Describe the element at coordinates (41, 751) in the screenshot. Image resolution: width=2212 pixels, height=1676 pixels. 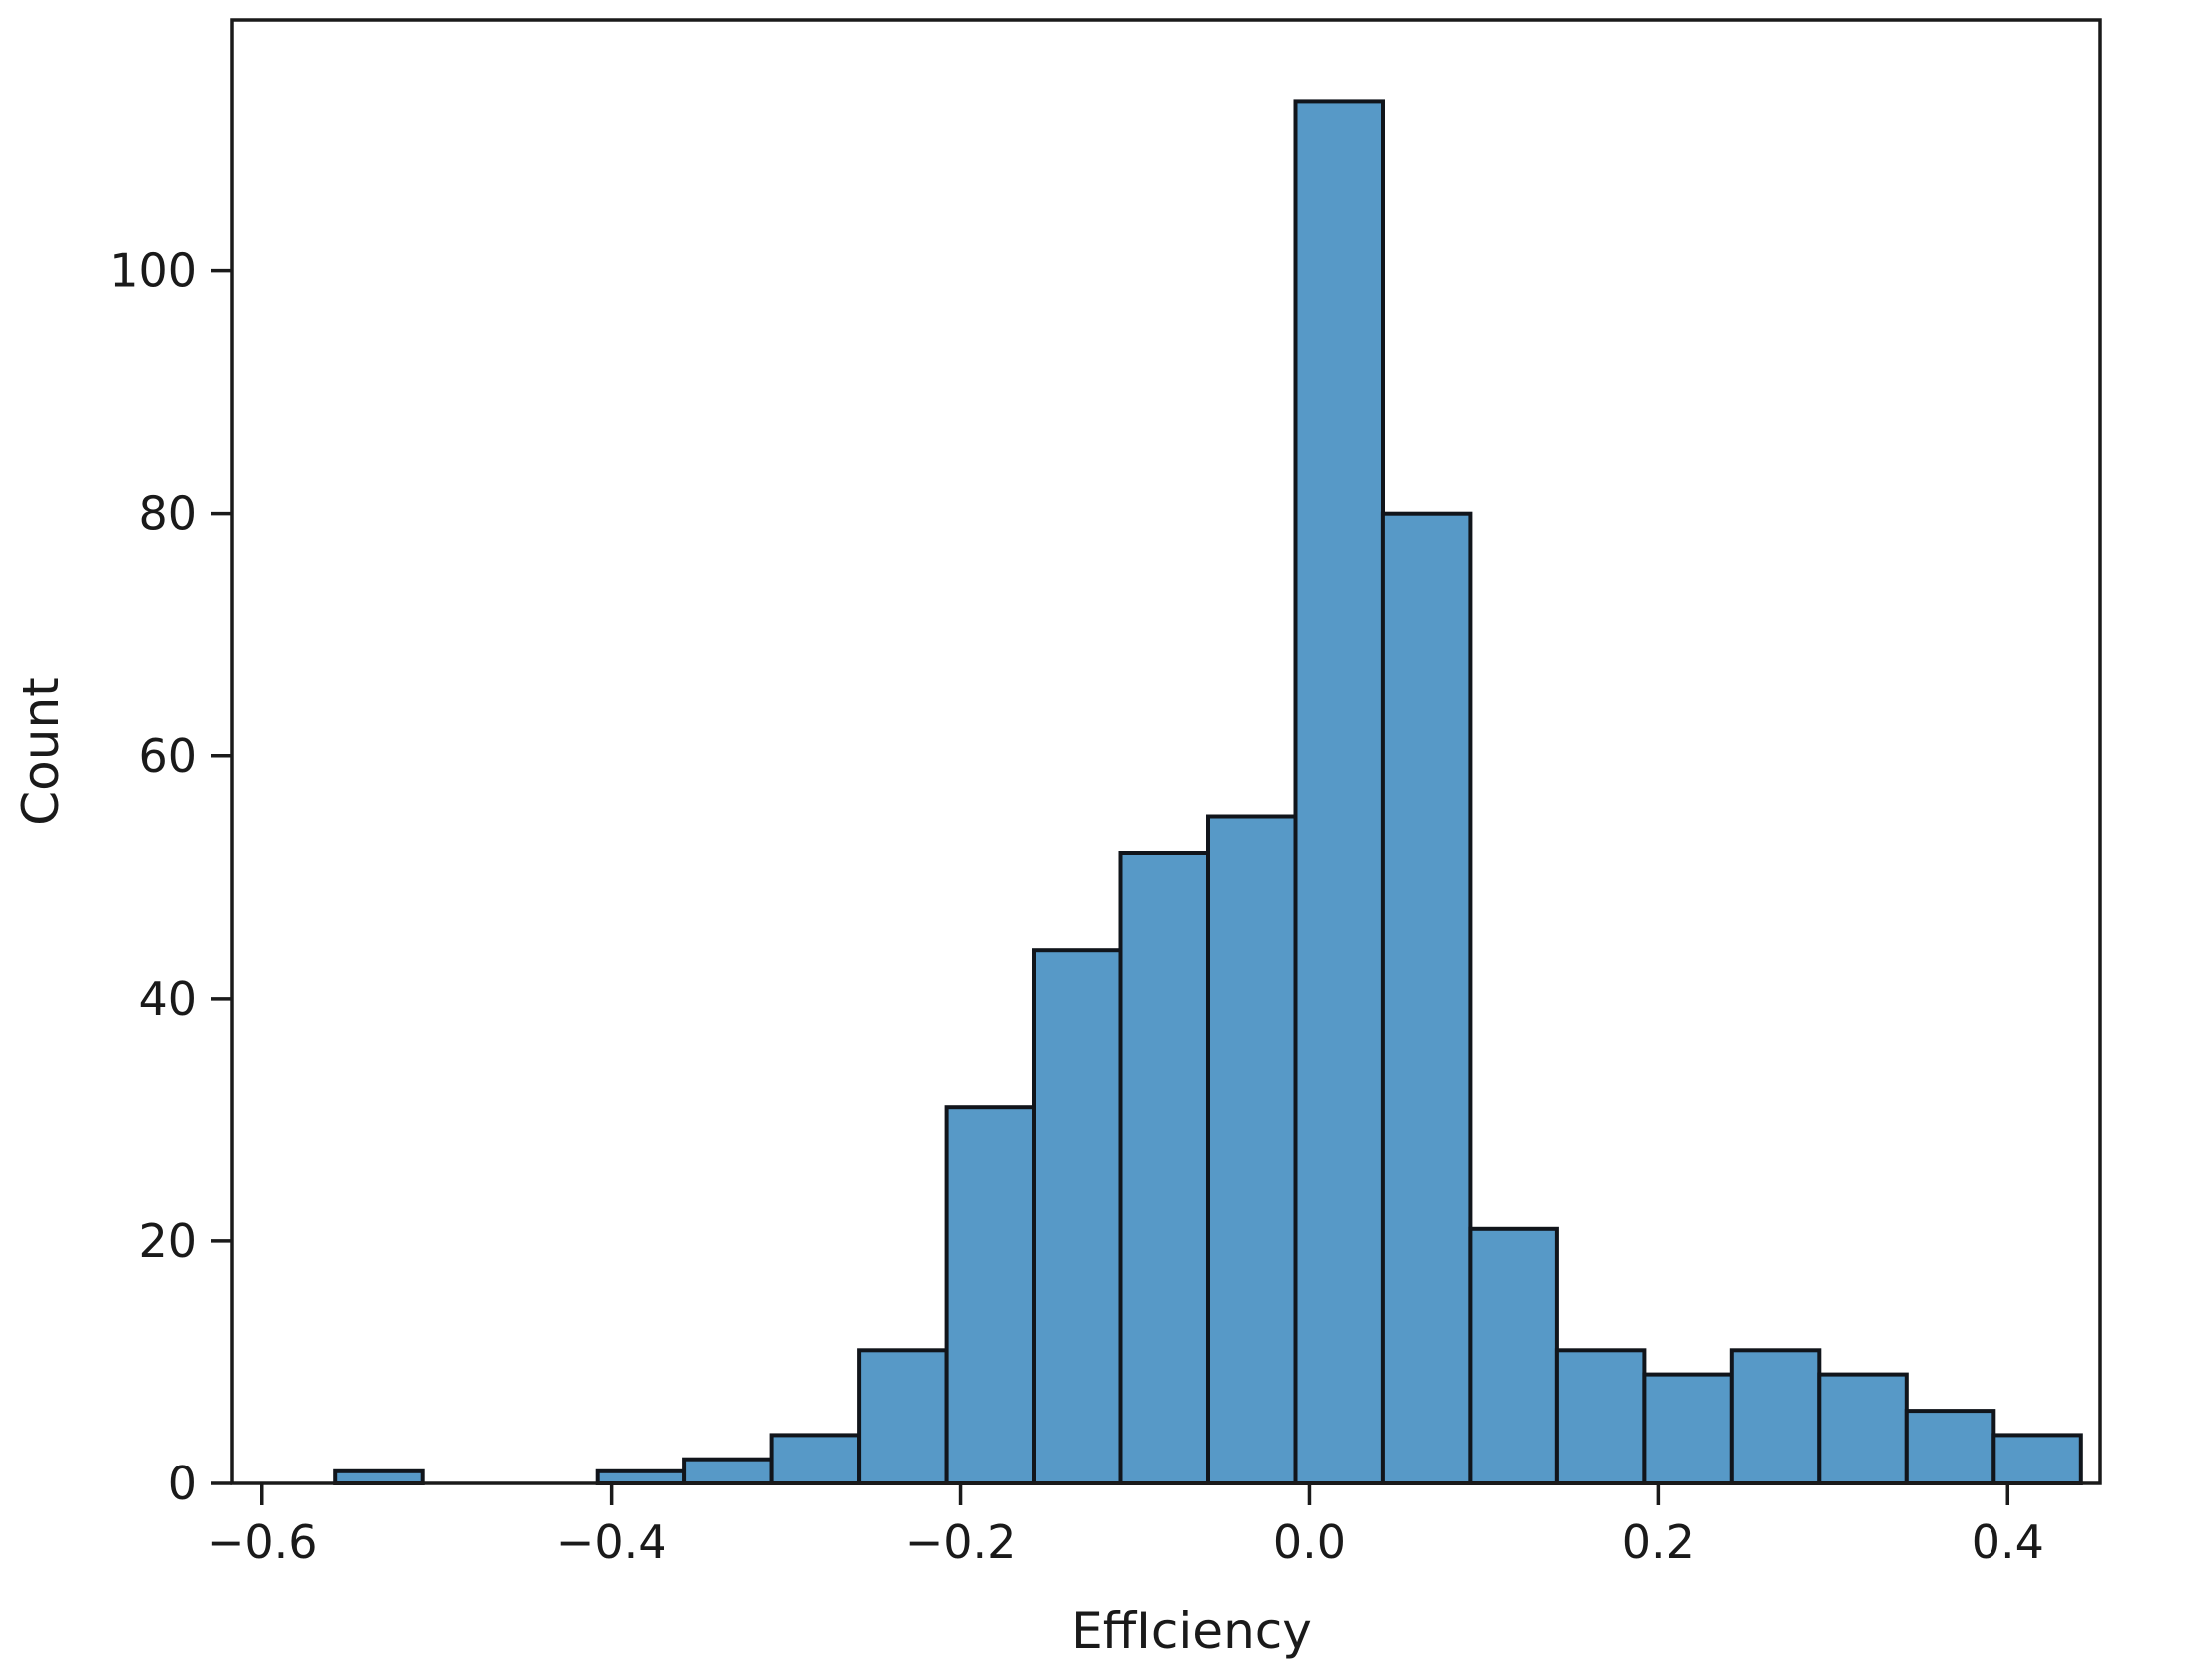
I see `y-axis-label: Count` at that location.